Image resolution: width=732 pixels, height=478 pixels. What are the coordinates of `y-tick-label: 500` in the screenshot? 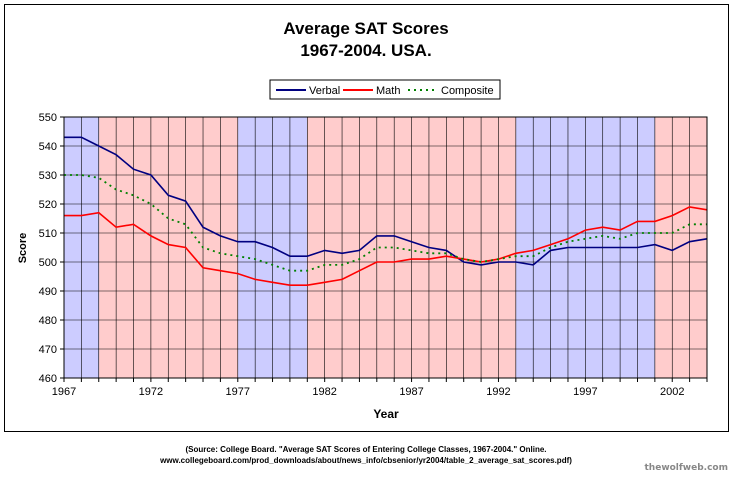 It's located at (48, 263).